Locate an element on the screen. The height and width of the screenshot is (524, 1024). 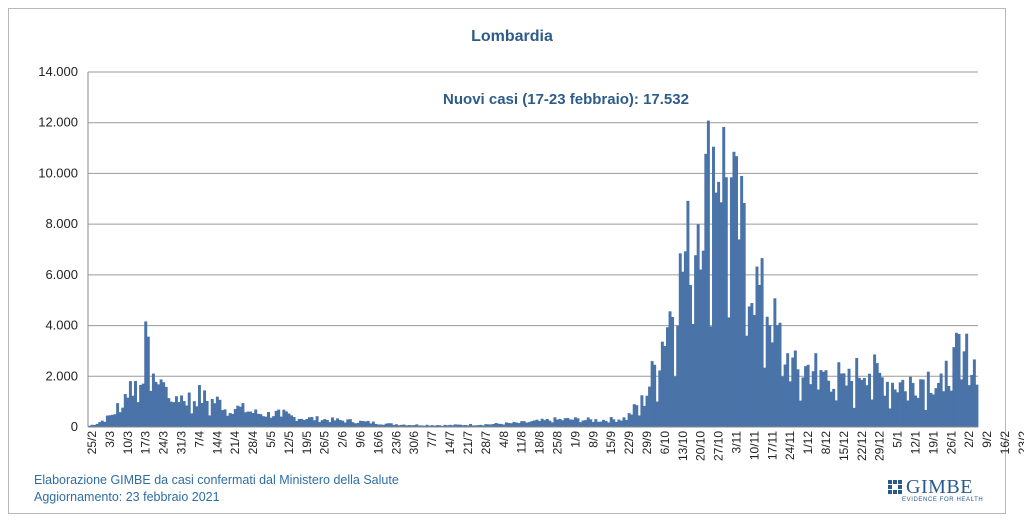
gimbe-logo-icon is located at coordinates (895, 487).